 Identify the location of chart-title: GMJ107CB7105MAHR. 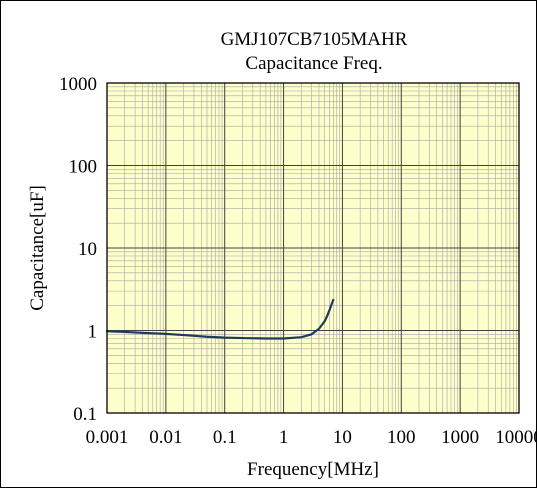
(314, 39).